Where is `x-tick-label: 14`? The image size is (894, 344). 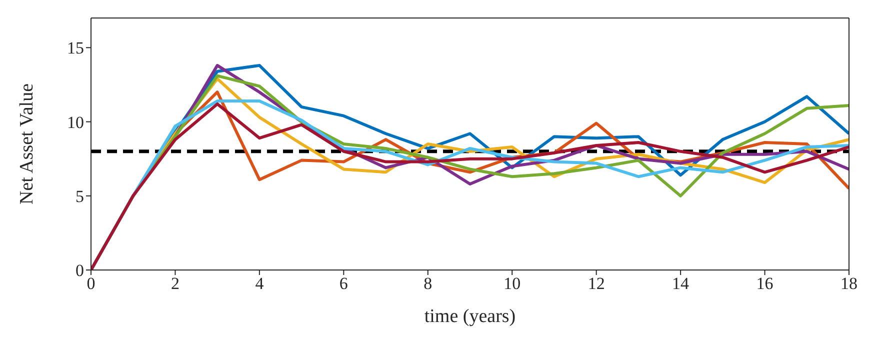
x-tick-label: 14 is located at coordinates (681, 284).